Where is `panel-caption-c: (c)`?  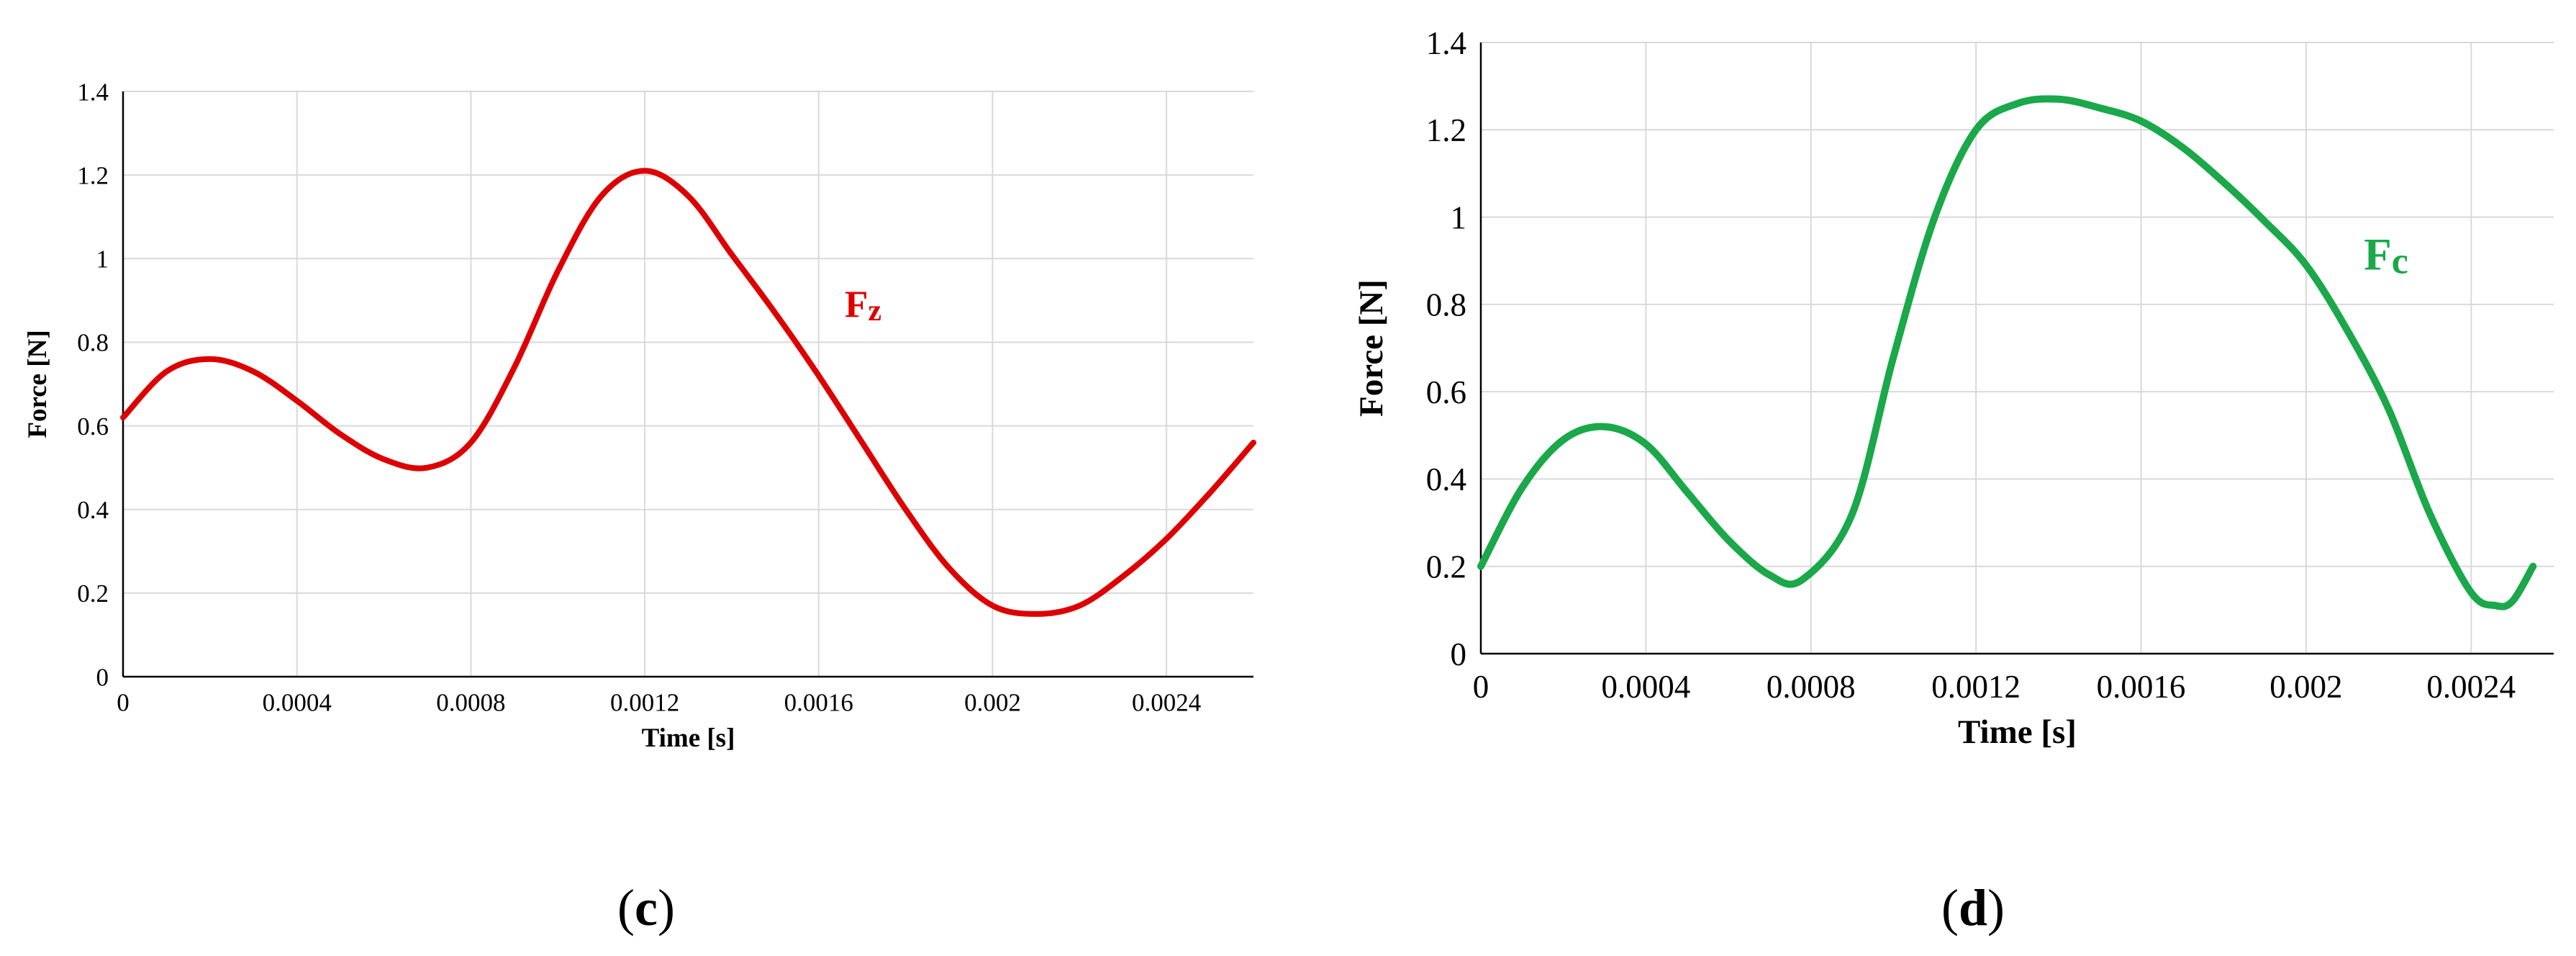
panel-caption-c: (c) is located at coordinates (646, 908).